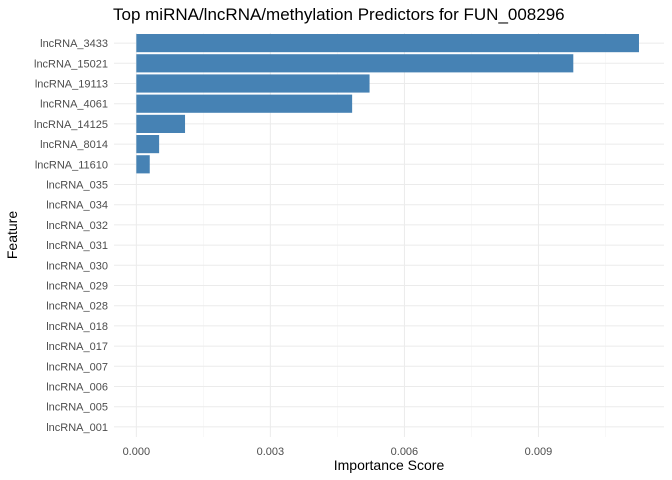 The width and height of the screenshot is (672, 480). I want to click on y-tick-label: lncRNA_035, so click(77, 186).